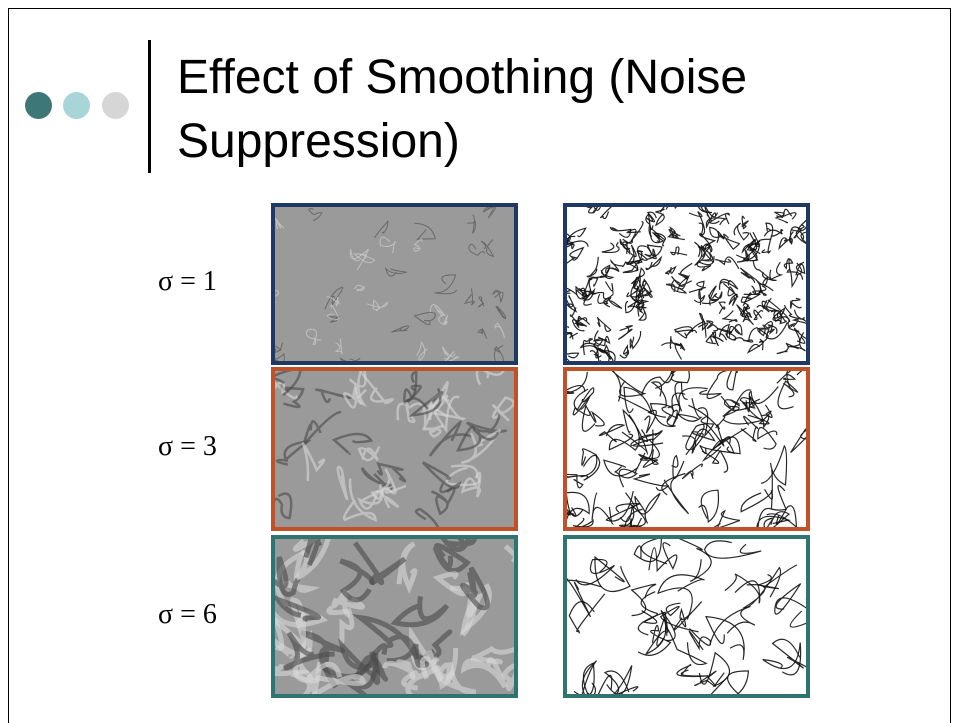 This screenshot has height=723, width=958. Describe the element at coordinates (187, 281) in the screenshot. I see `sigma-label: σ = 1` at that location.